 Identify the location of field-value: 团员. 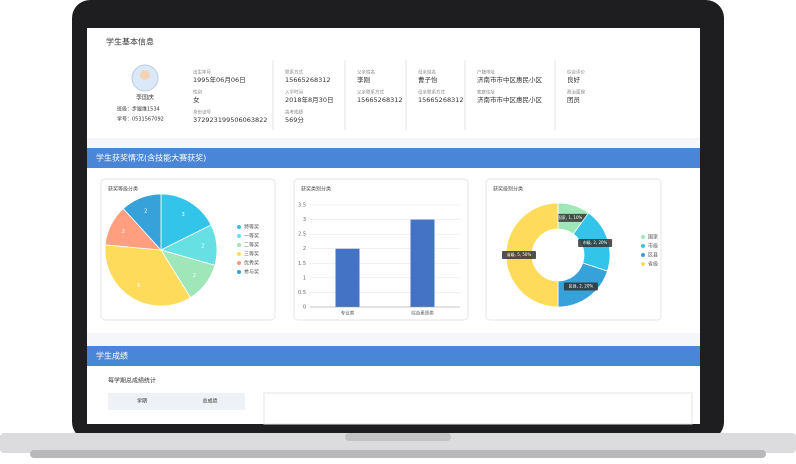
(574, 100).